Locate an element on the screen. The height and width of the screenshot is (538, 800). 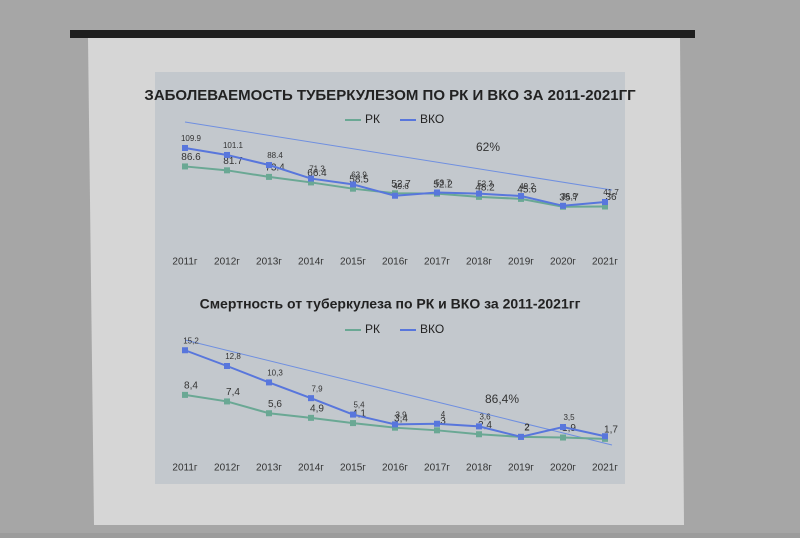
data-label: 5,4 is located at coordinates (359, 405).